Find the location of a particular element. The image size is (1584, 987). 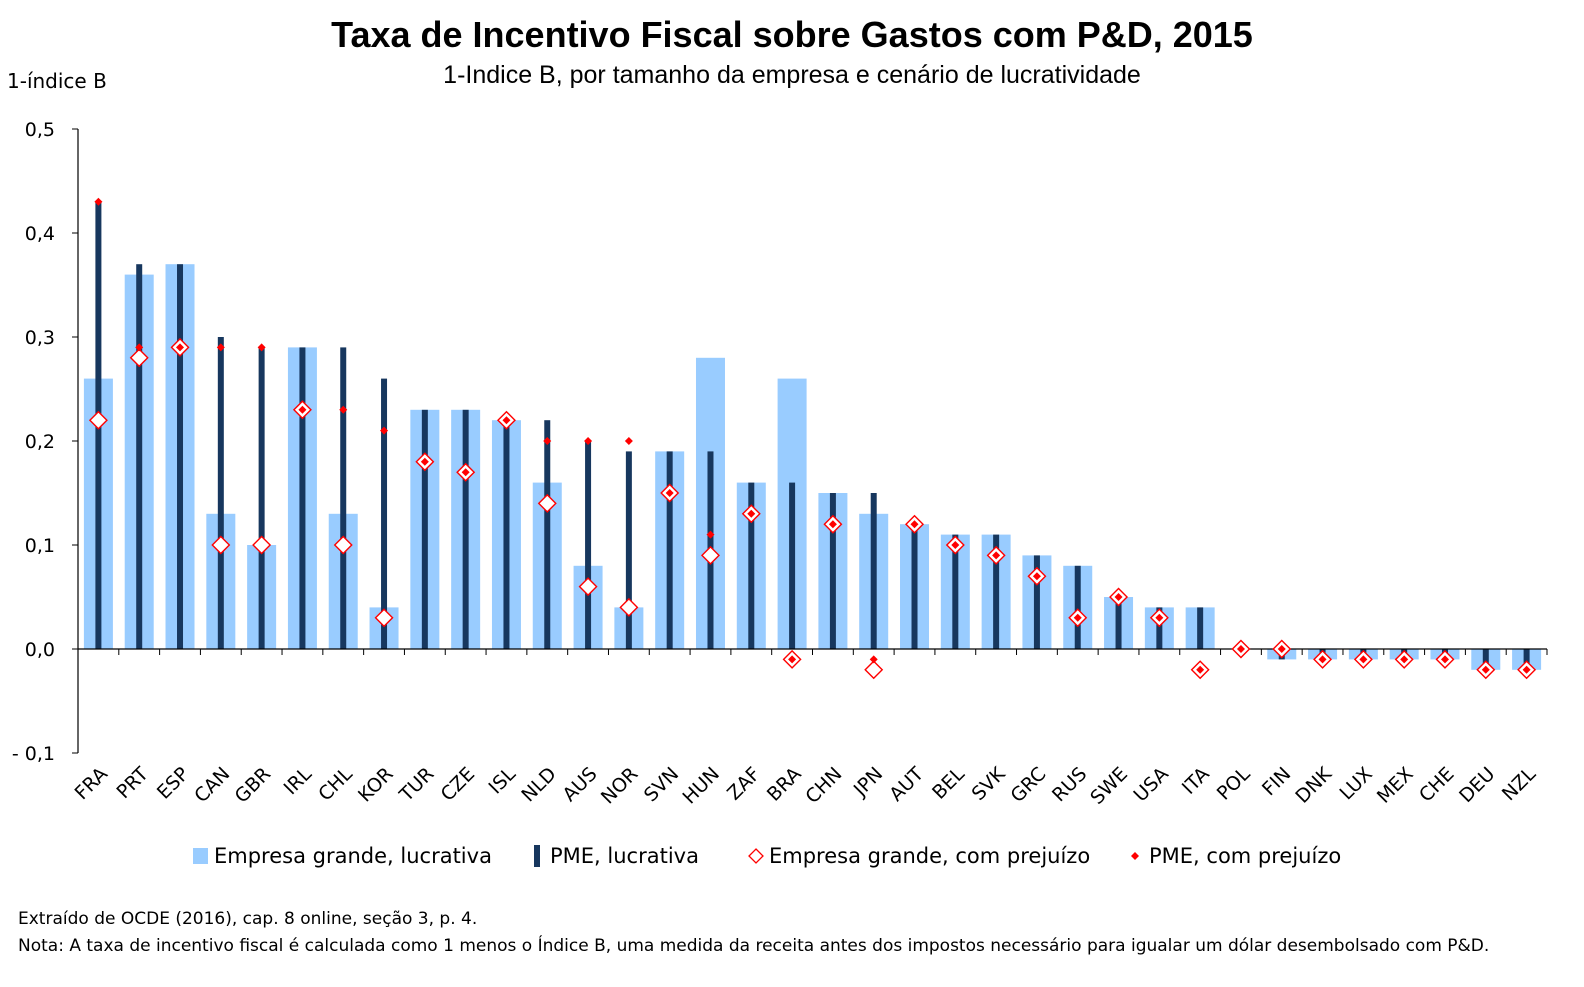

legend-swatch-large-loss is located at coordinates (756, 856).